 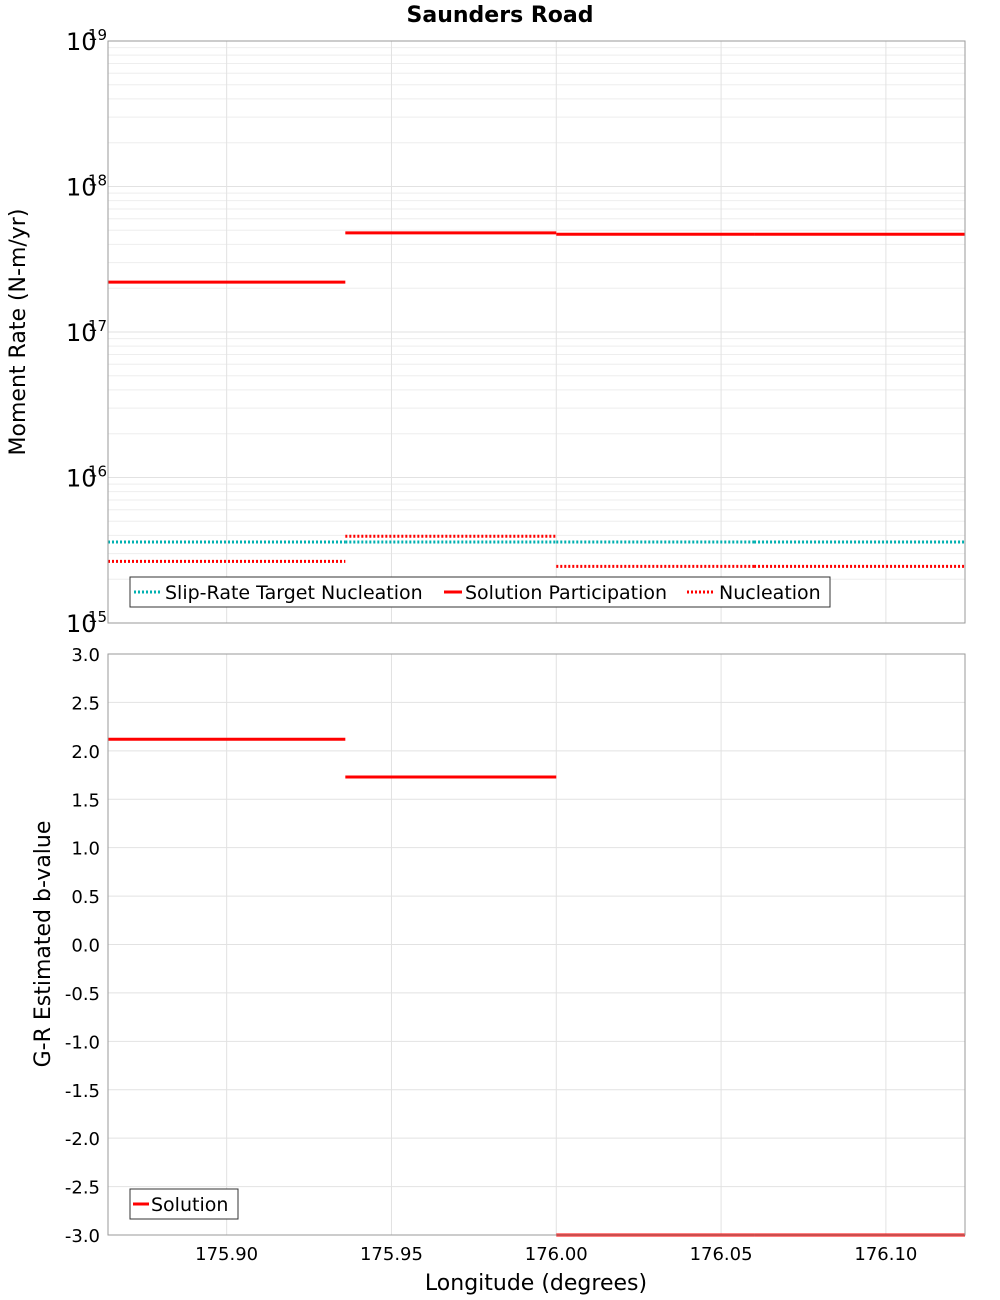 What do you see at coordinates (18, 332) in the screenshot?
I see `moment-rate-y-axis-label: Moment Rate (N-m/yr)` at bounding box center [18, 332].